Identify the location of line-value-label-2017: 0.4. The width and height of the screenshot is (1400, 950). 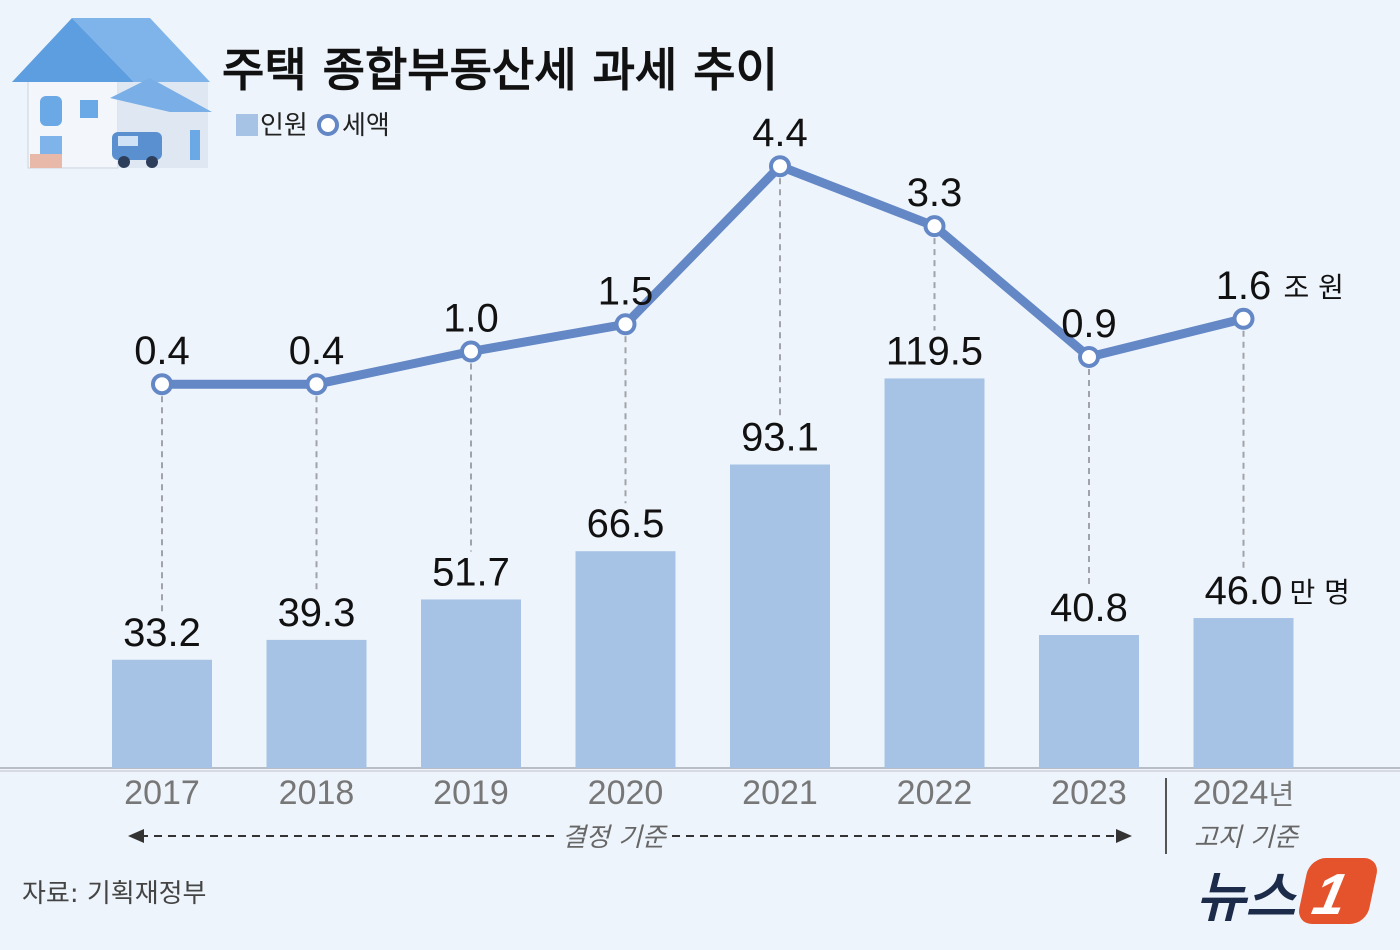
(162, 351).